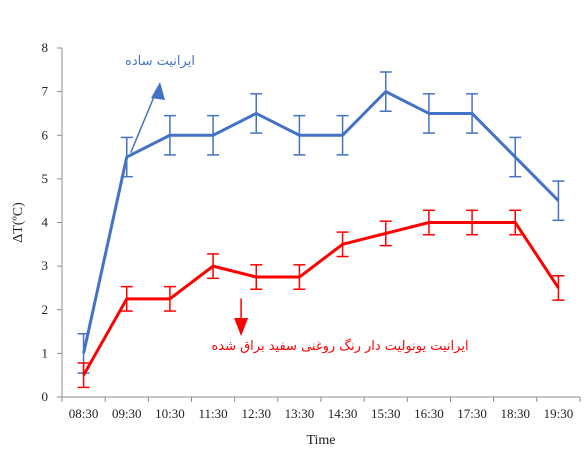 The width and height of the screenshot is (587, 450). I want to click on x-tick-label: 12:30, so click(256, 413).